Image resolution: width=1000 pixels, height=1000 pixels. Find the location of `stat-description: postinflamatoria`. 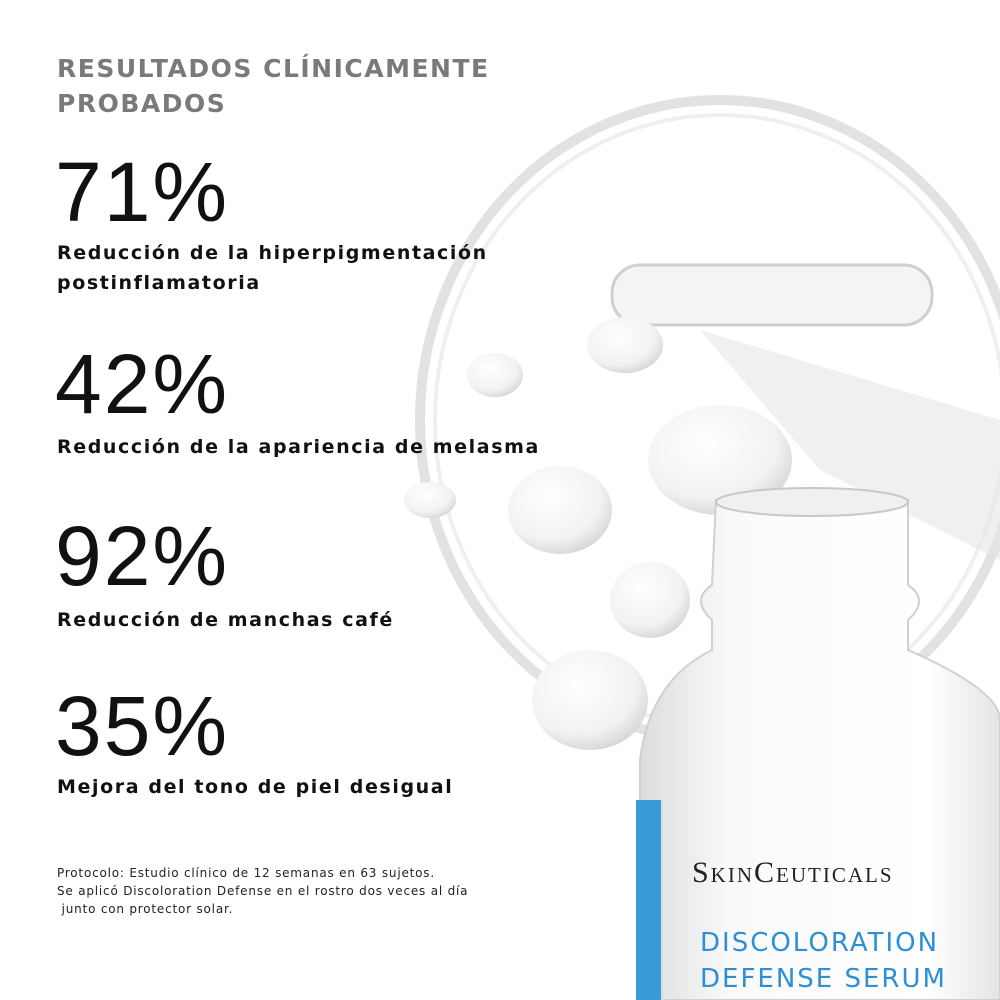

stat-description: postinflamatoria is located at coordinates (159, 283).